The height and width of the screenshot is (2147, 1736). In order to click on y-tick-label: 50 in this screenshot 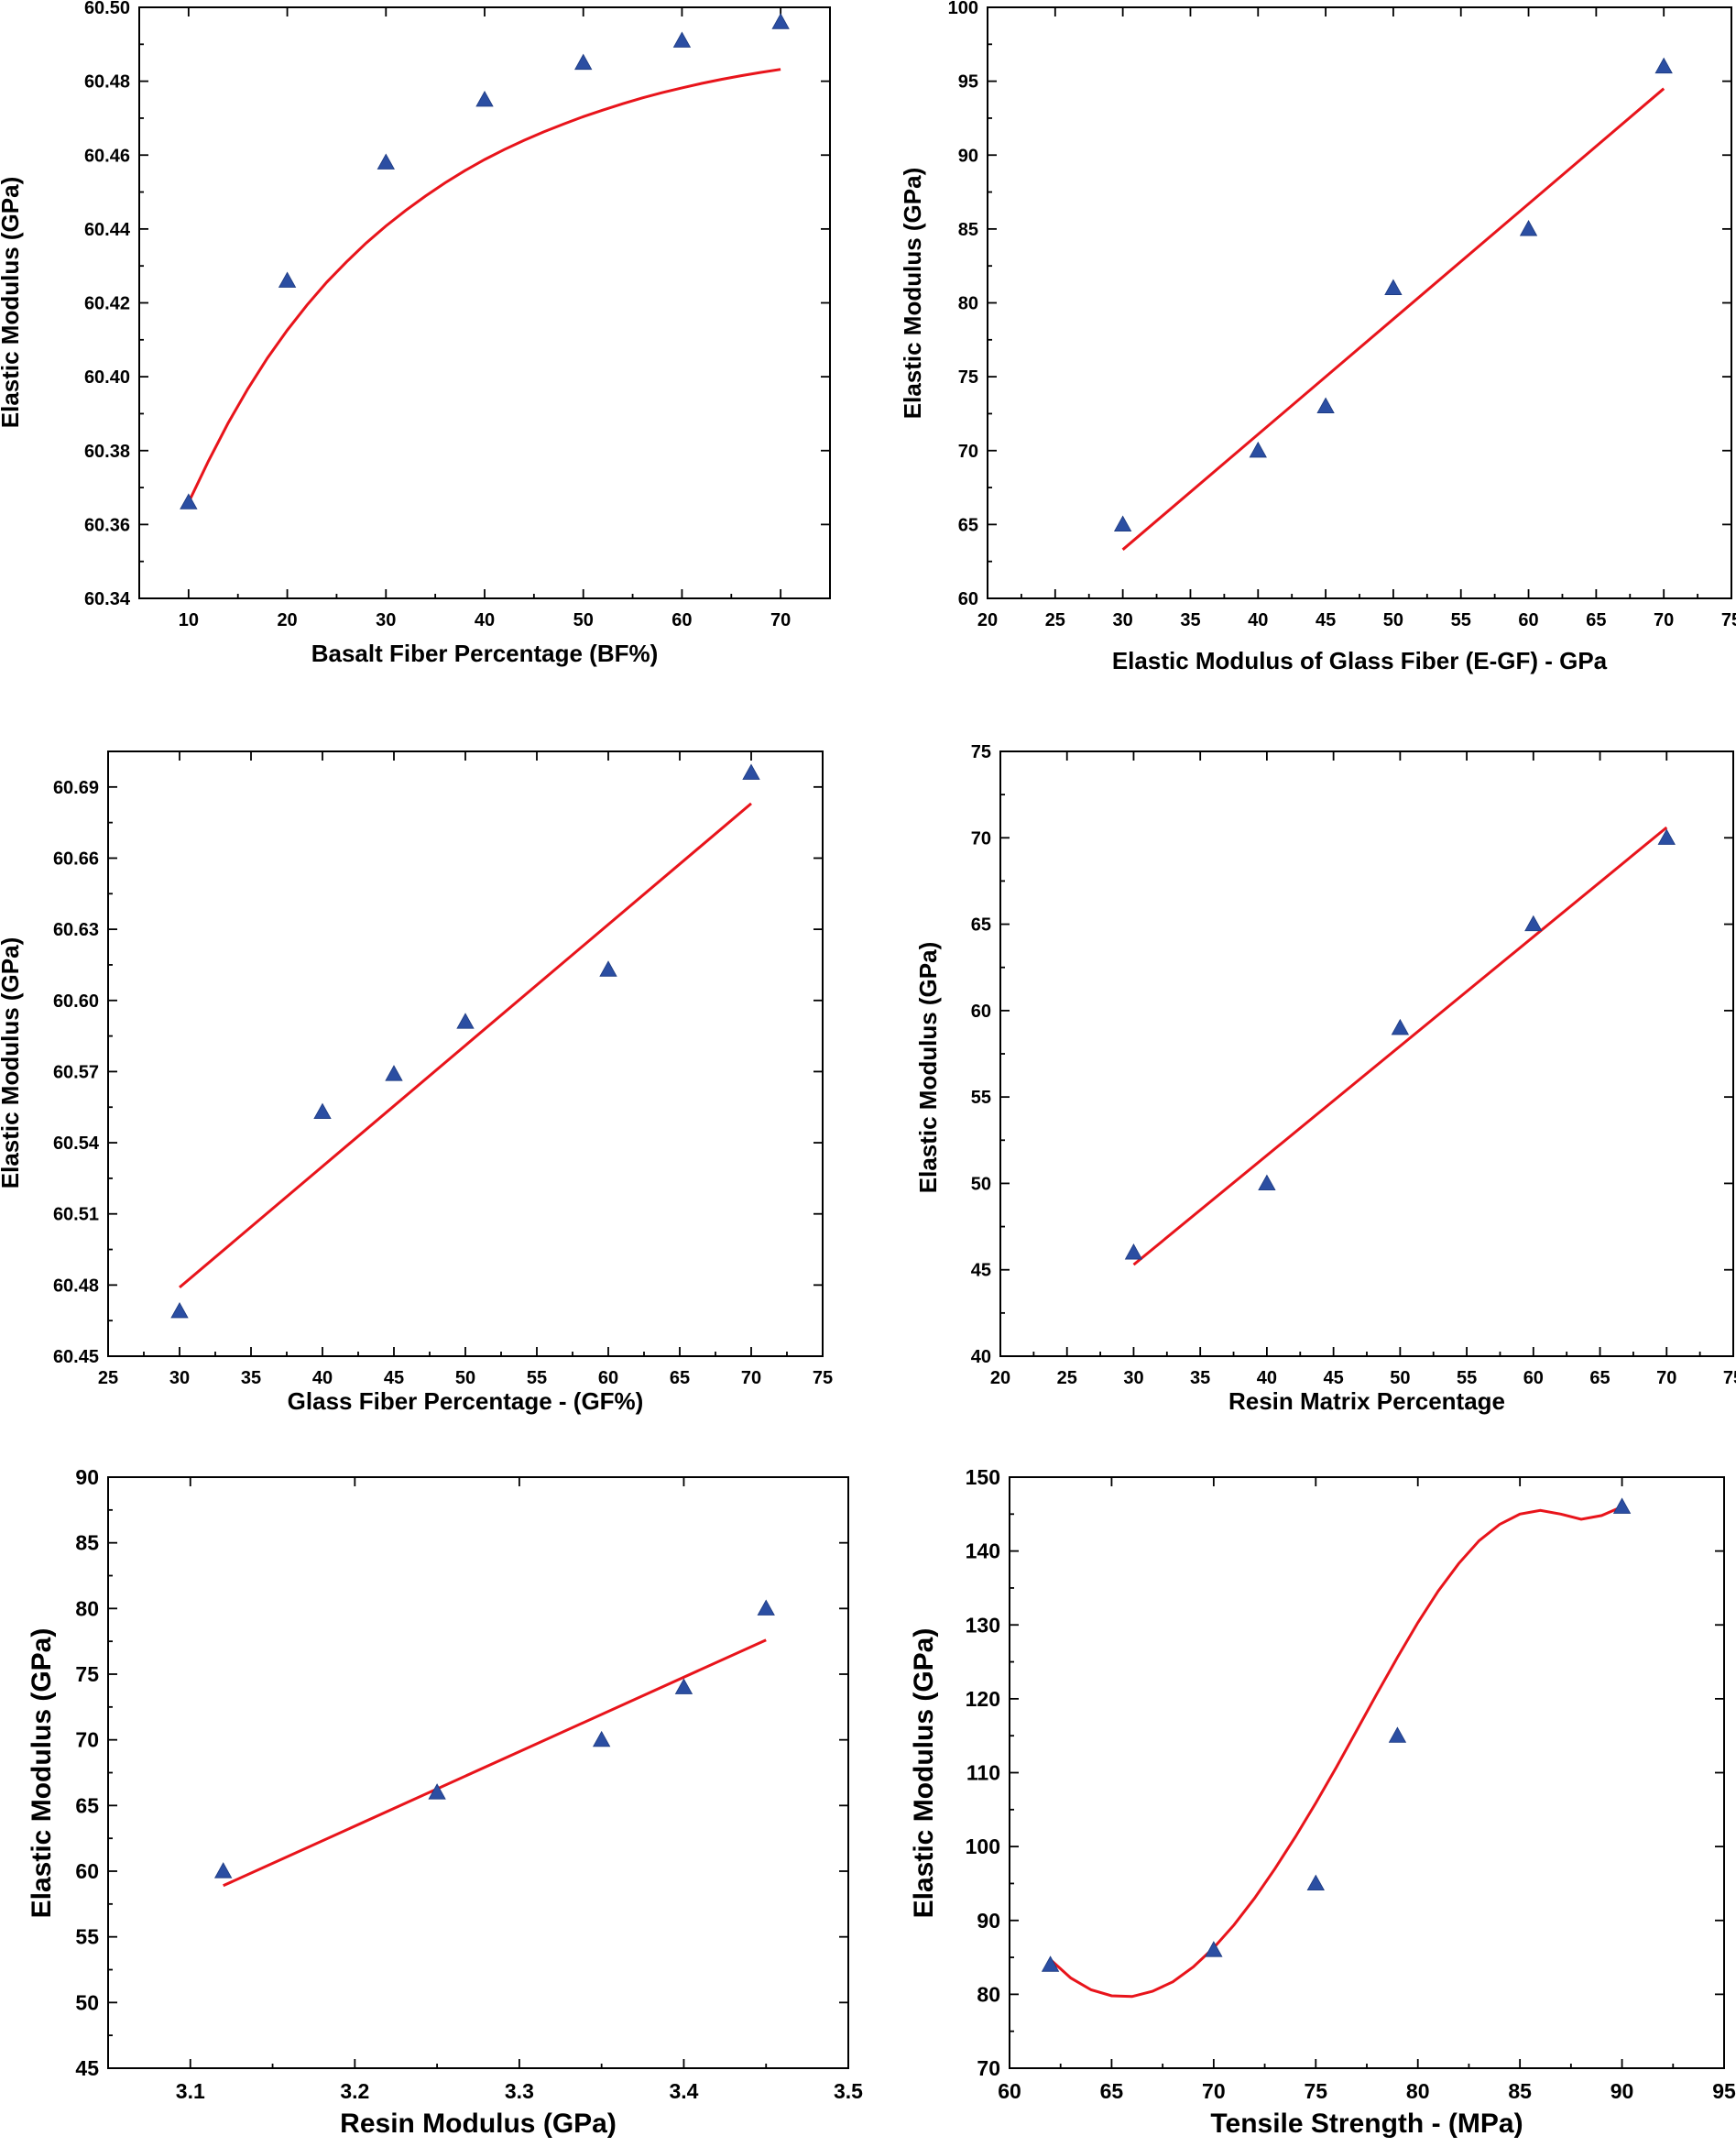, I will do `click(87, 2002)`.